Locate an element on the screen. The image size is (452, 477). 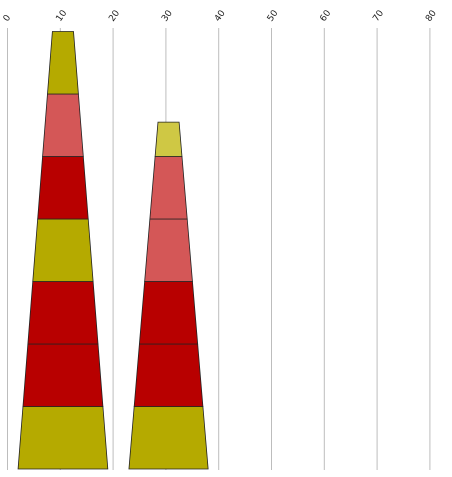
tick-label-30: 30 is located at coordinates (167, 15).